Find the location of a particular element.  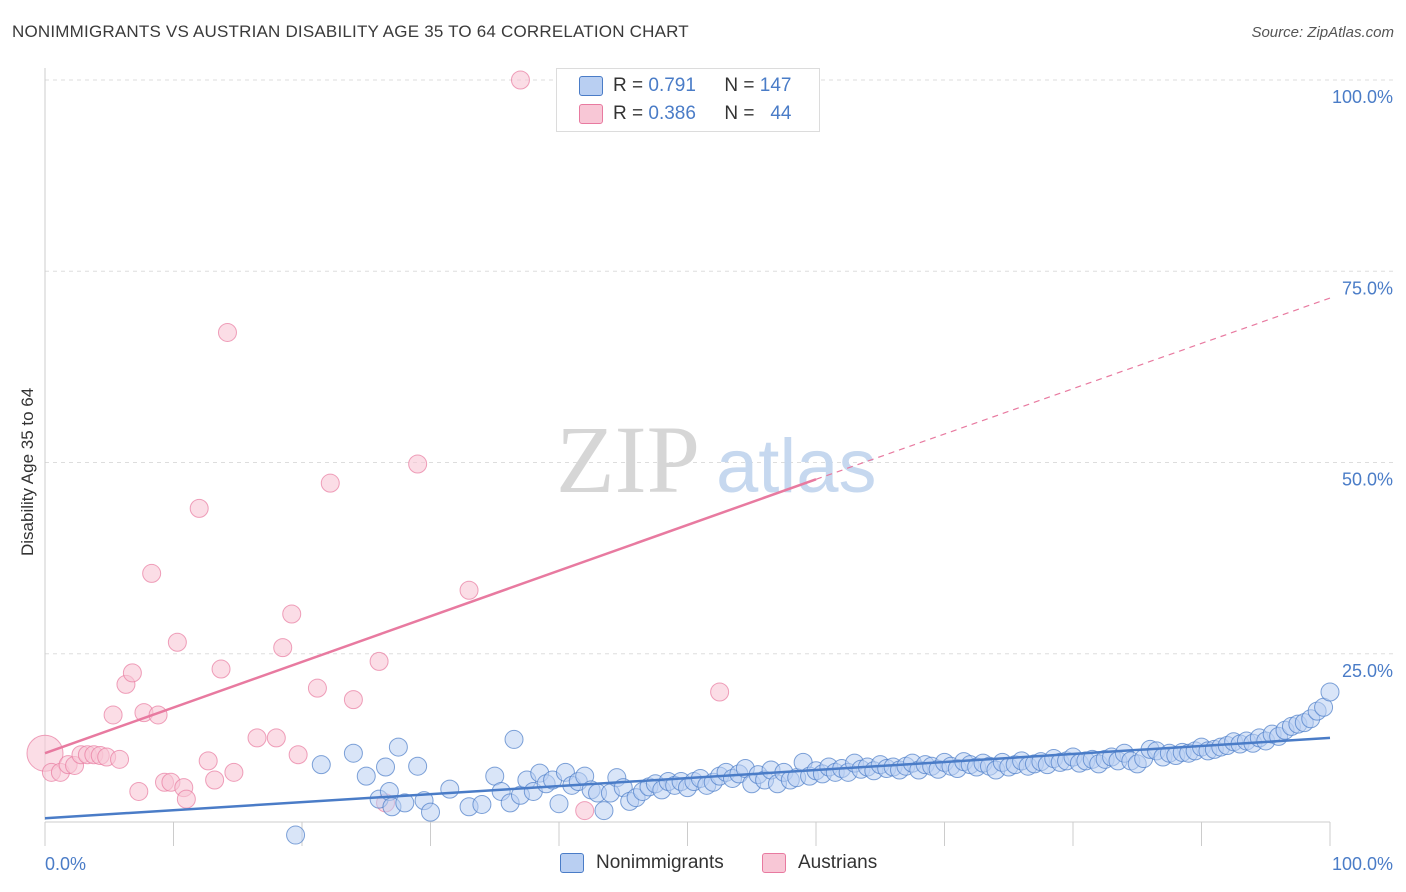

legend-item-austrians: Austrians is located at coordinates (819, 863).